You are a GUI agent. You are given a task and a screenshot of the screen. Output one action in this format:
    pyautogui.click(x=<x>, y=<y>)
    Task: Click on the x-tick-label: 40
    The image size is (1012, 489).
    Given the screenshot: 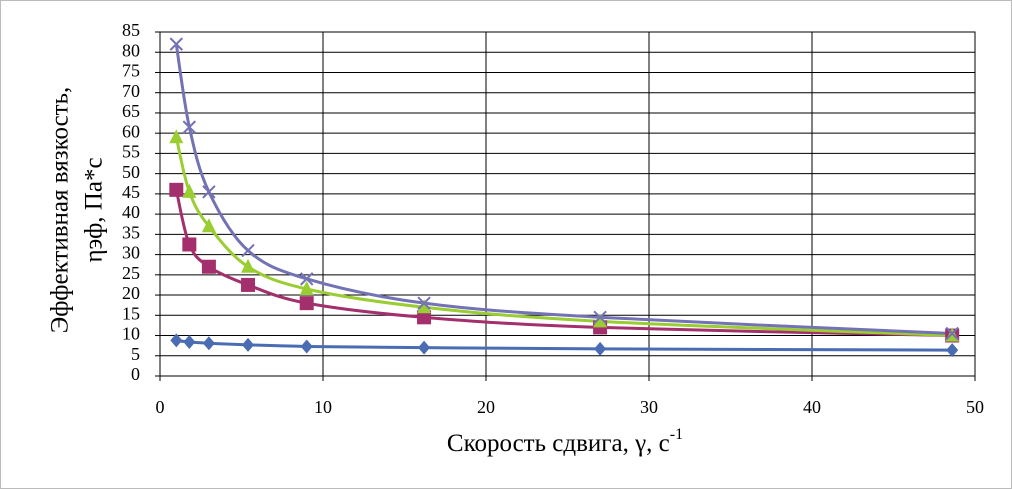 What is the action you would take?
    pyautogui.click(x=812, y=407)
    